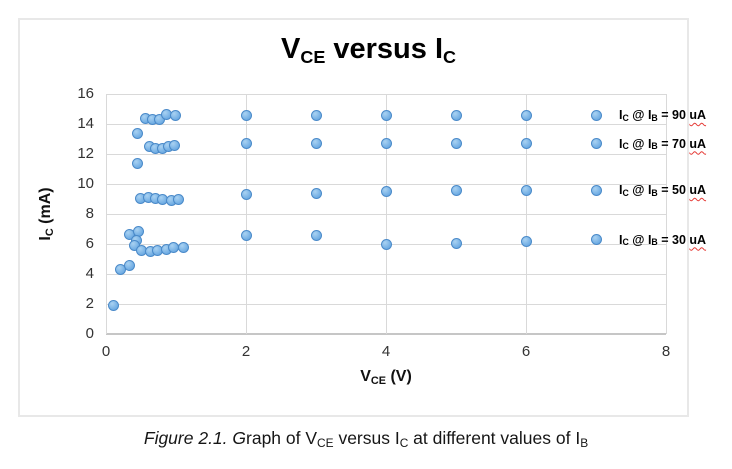  What do you see at coordinates (89, 333) in the screenshot?
I see `y-tick-label: 0` at bounding box center [89, 333].